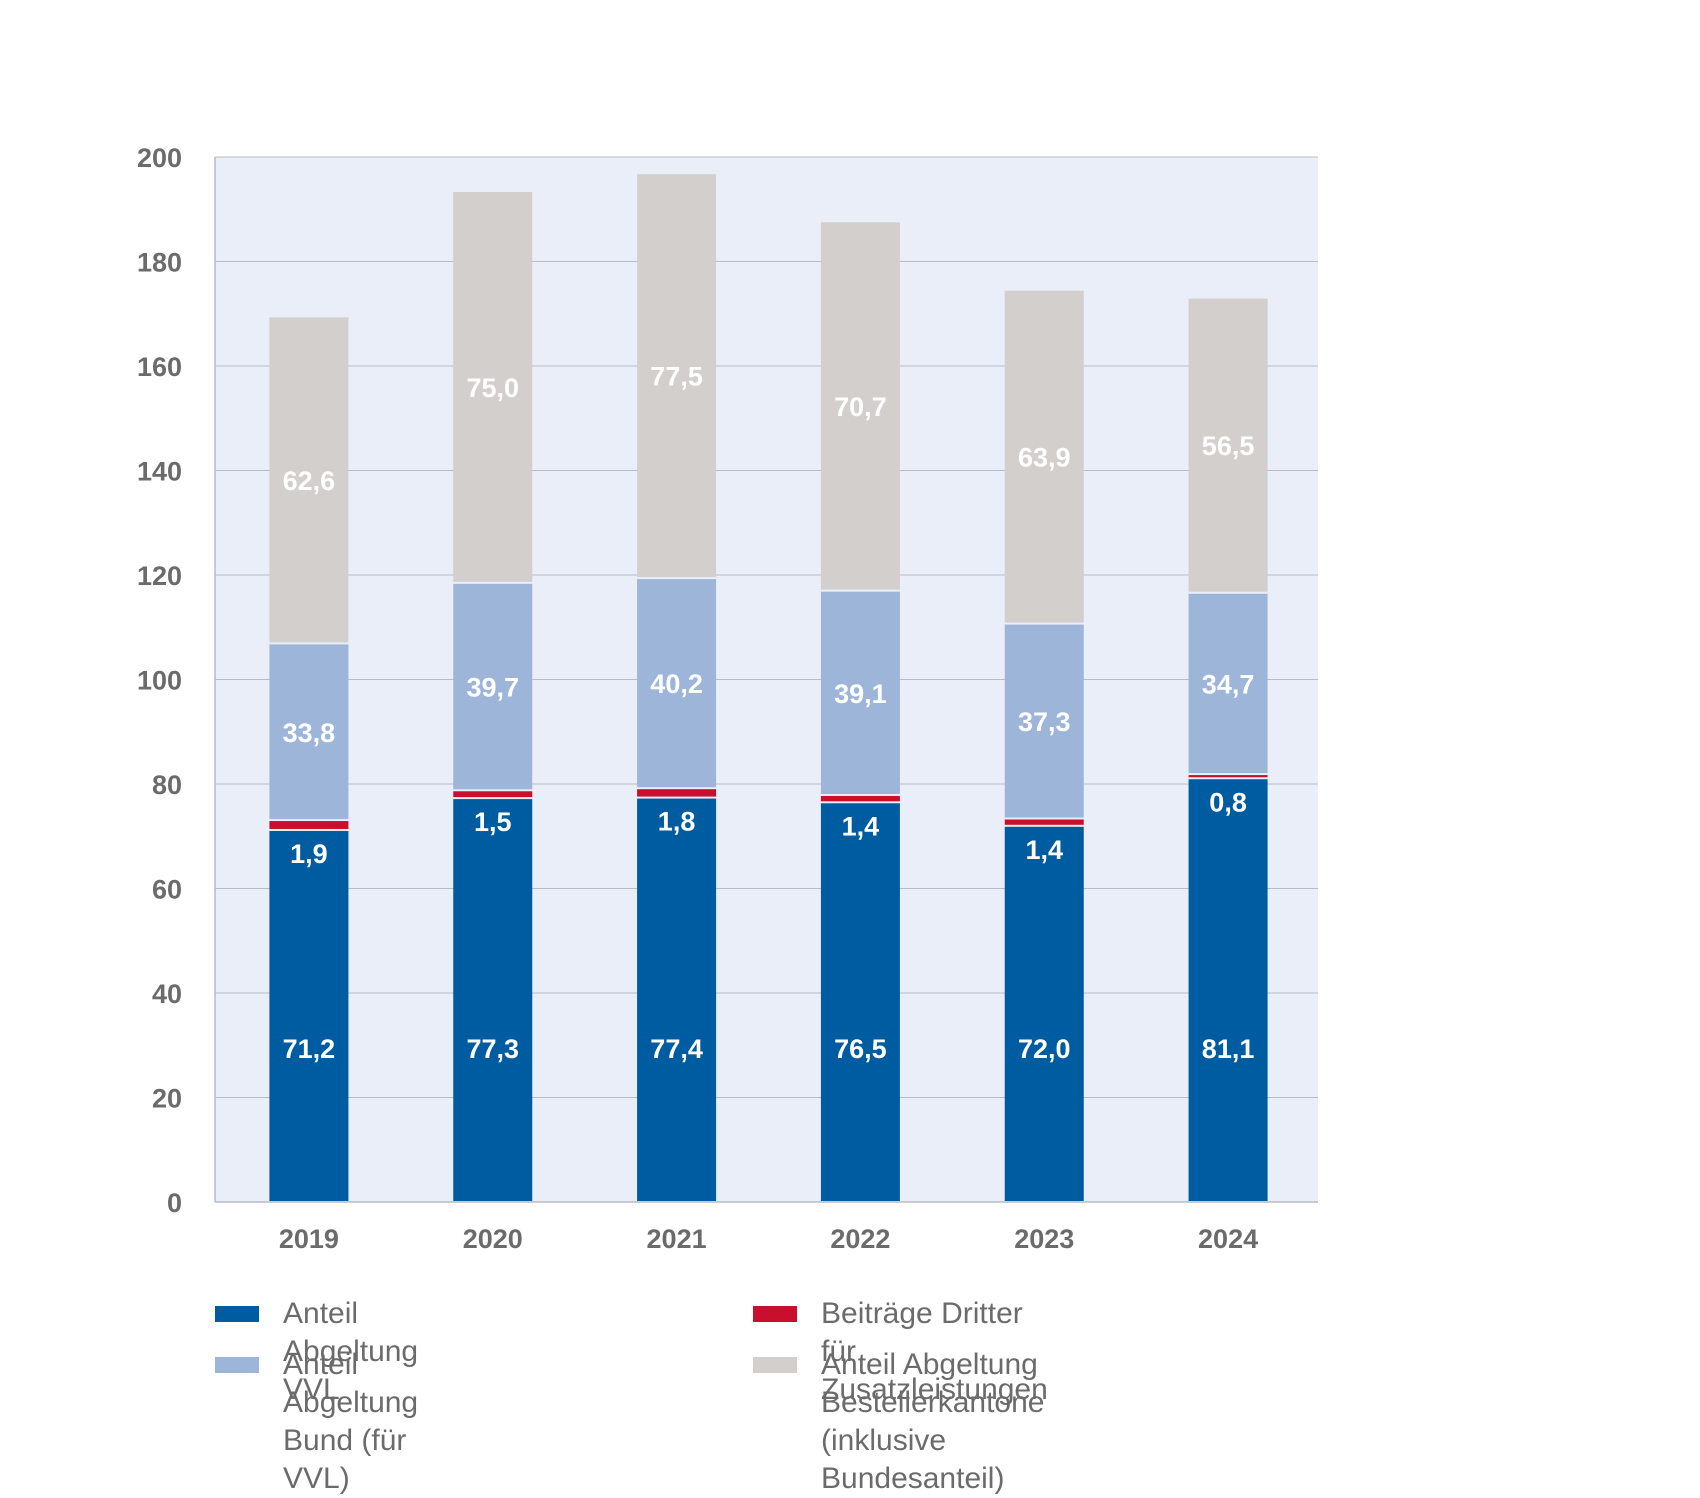  I want to click on legend-swatch-dritter, so click(775, 1314).